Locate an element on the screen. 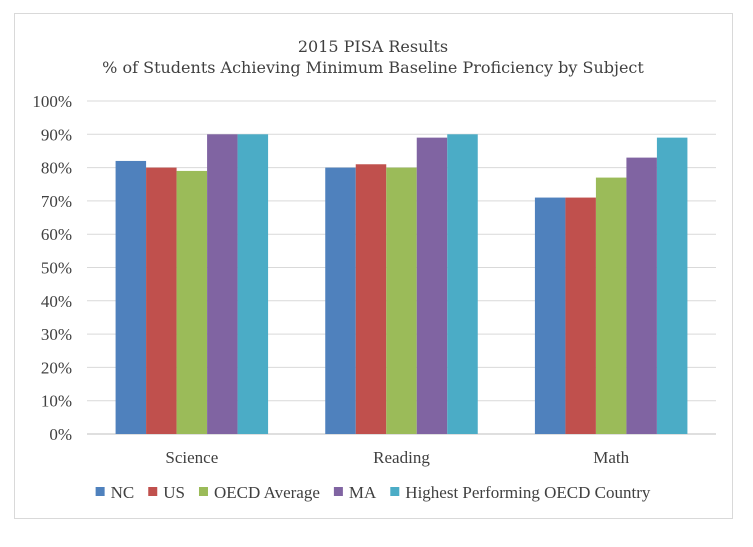  y-tick-label: 100% is located at coordinates (52, 101).